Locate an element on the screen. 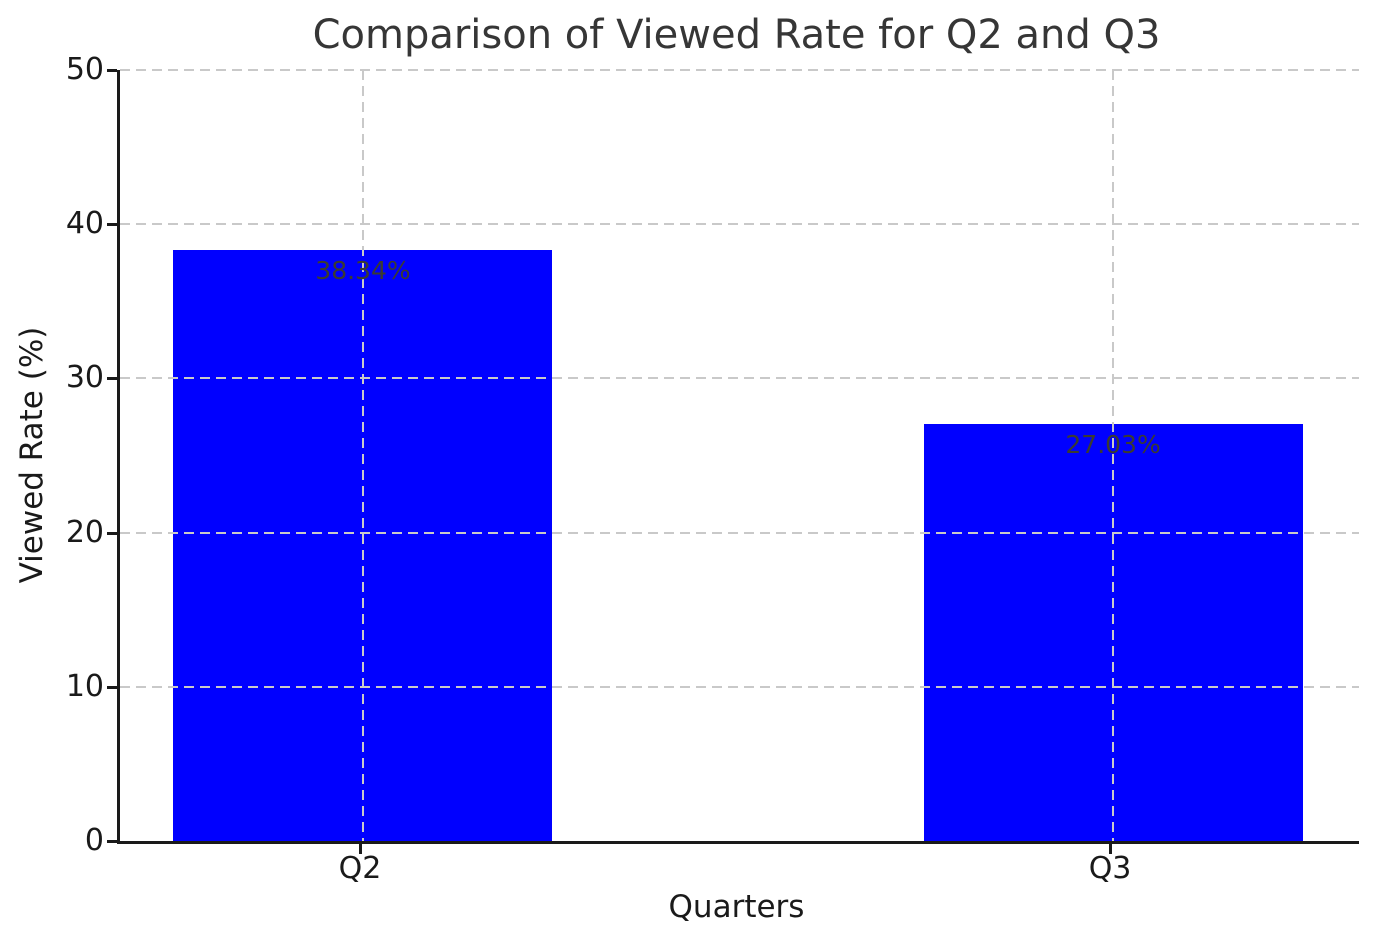 This screenshot has height=947, width=1376. x-axis-label: Quarters is located at coordinates (736, 907).